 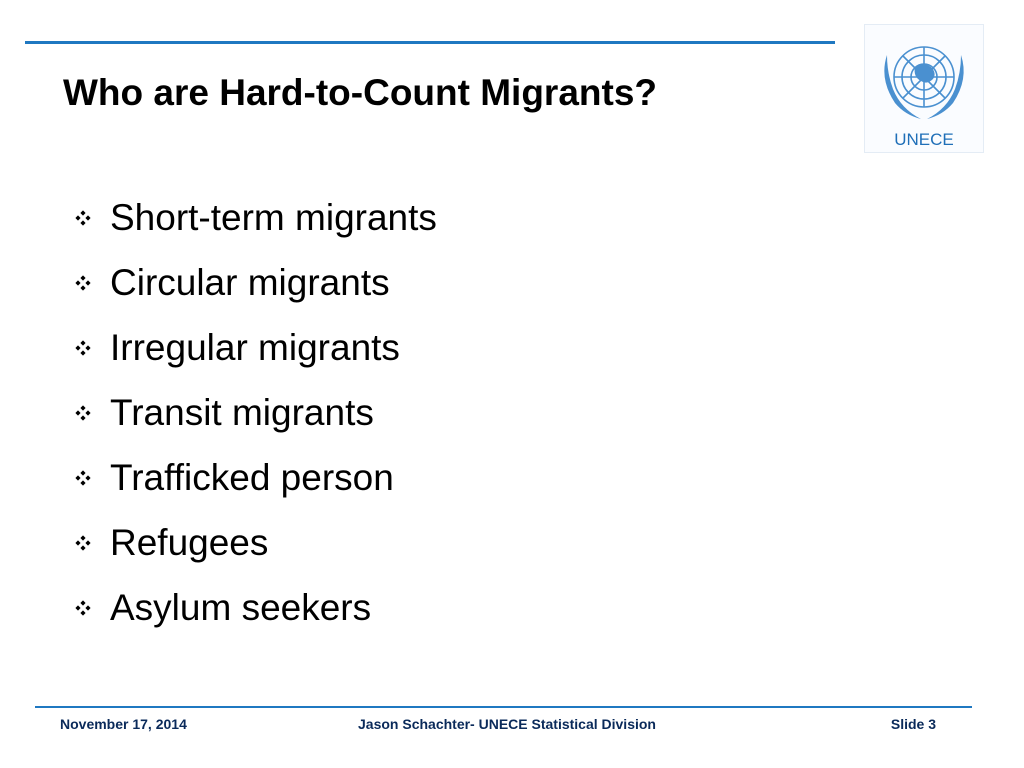 I want to click on bullet-text: Irregular migrants, so click(x=255, y=347).